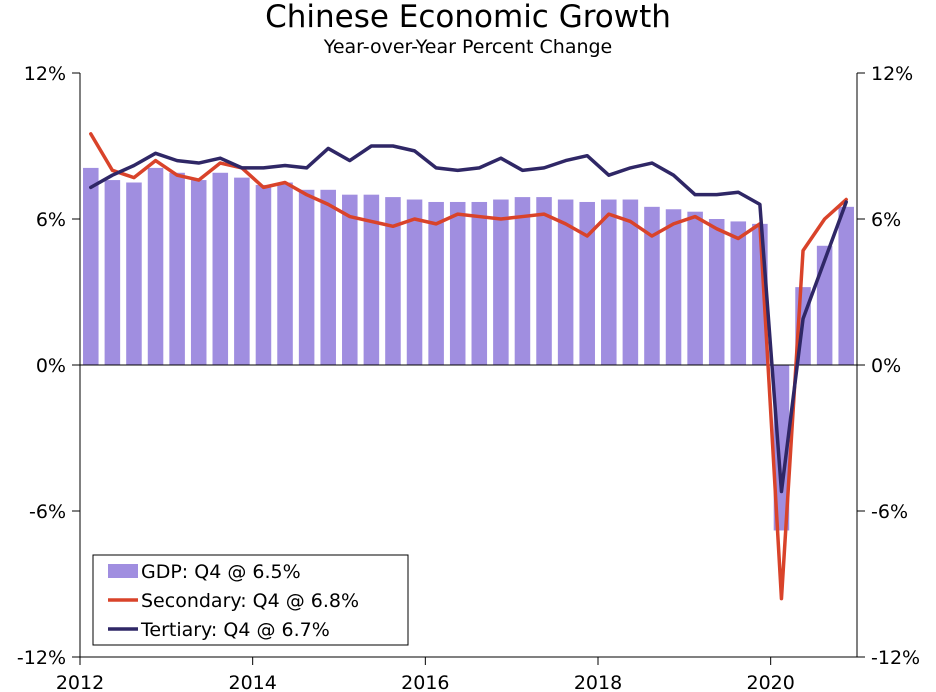 The image size is (936, 692). I want to click on gdp-bar-2017Q1, so click(522, 281).